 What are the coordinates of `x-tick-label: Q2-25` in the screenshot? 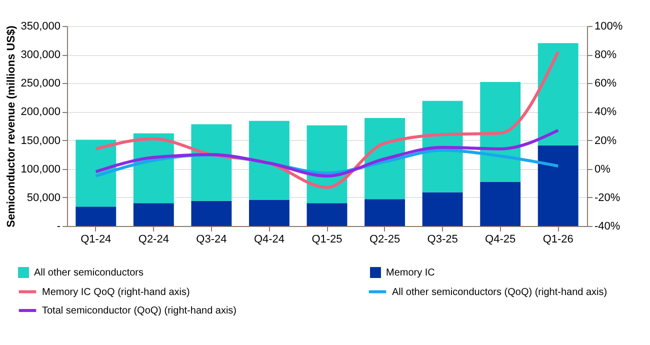 It's located at (384, 240).